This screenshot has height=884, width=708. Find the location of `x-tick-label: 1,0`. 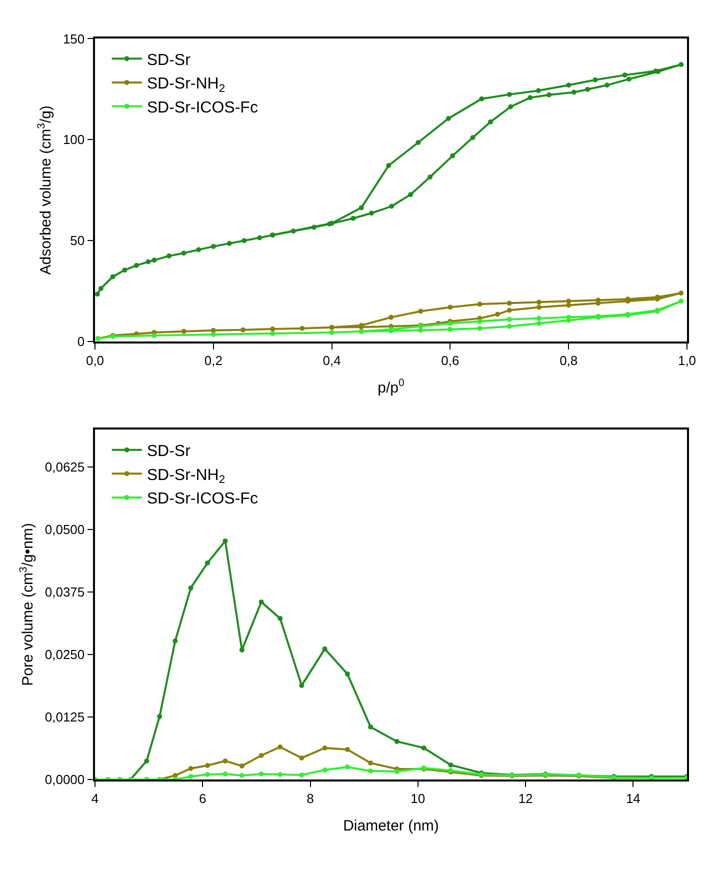

x-tick-label: 1,0 is located at coordinates (687, 360).